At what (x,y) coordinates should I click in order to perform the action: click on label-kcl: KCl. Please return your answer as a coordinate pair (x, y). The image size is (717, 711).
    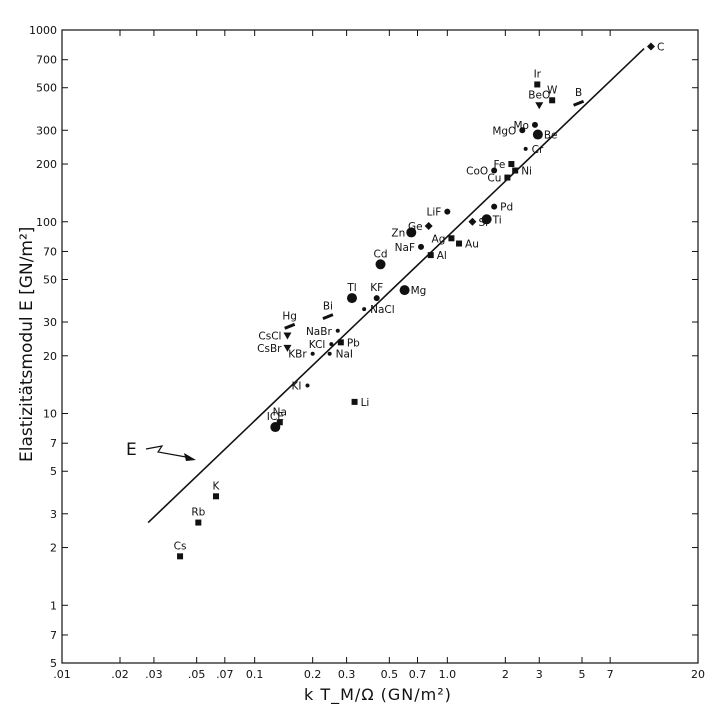
    Looking at the image, I should click on (317, 345).